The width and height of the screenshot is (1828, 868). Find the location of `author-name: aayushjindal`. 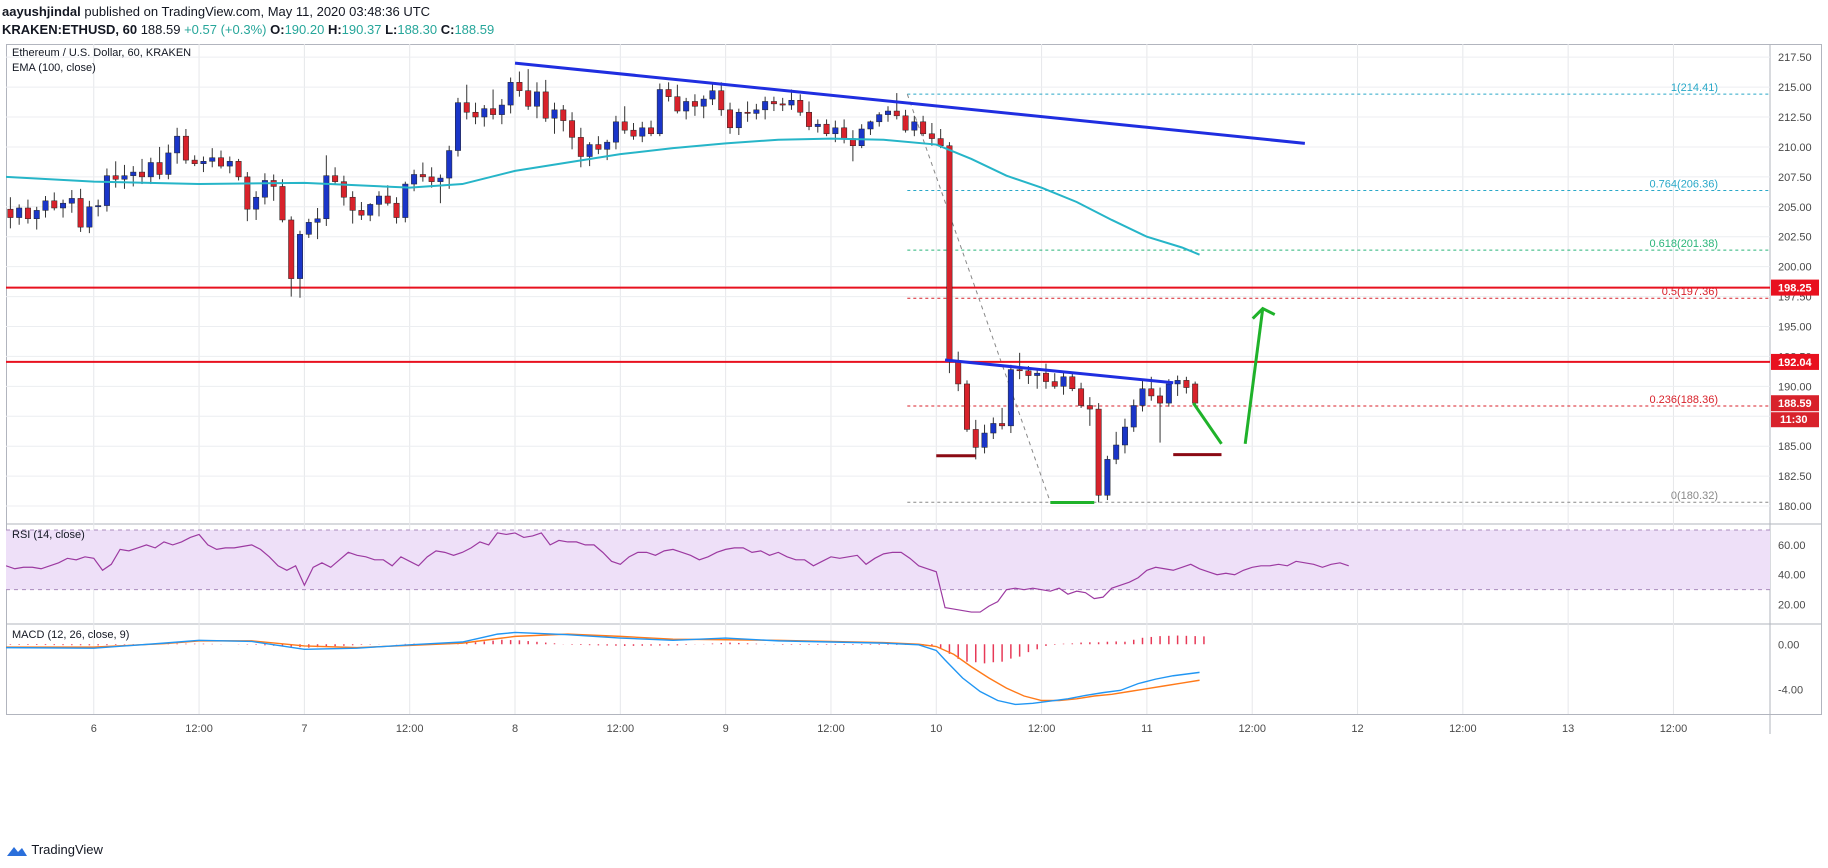

author-name: aayushjindal is located at coordinates (41, 11).